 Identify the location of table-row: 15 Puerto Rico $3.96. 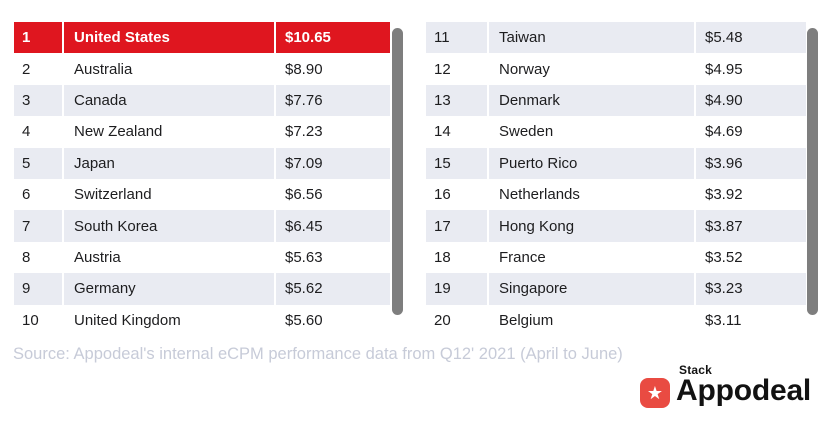
(616, 163).